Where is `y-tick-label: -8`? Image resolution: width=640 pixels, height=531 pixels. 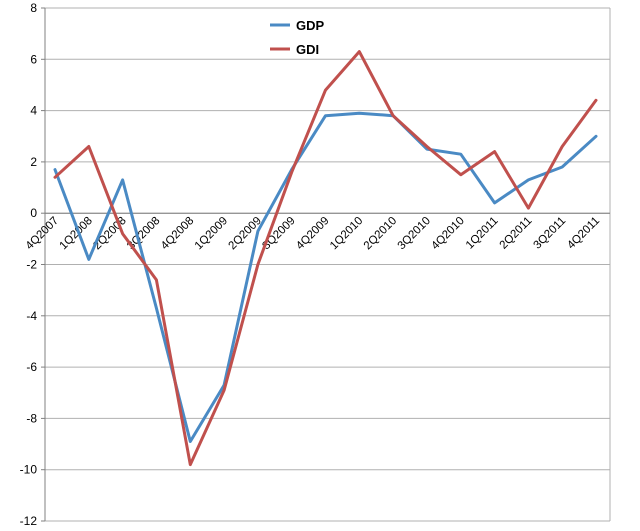 y-tick-label: -8 is located at coordinates (31, 418).